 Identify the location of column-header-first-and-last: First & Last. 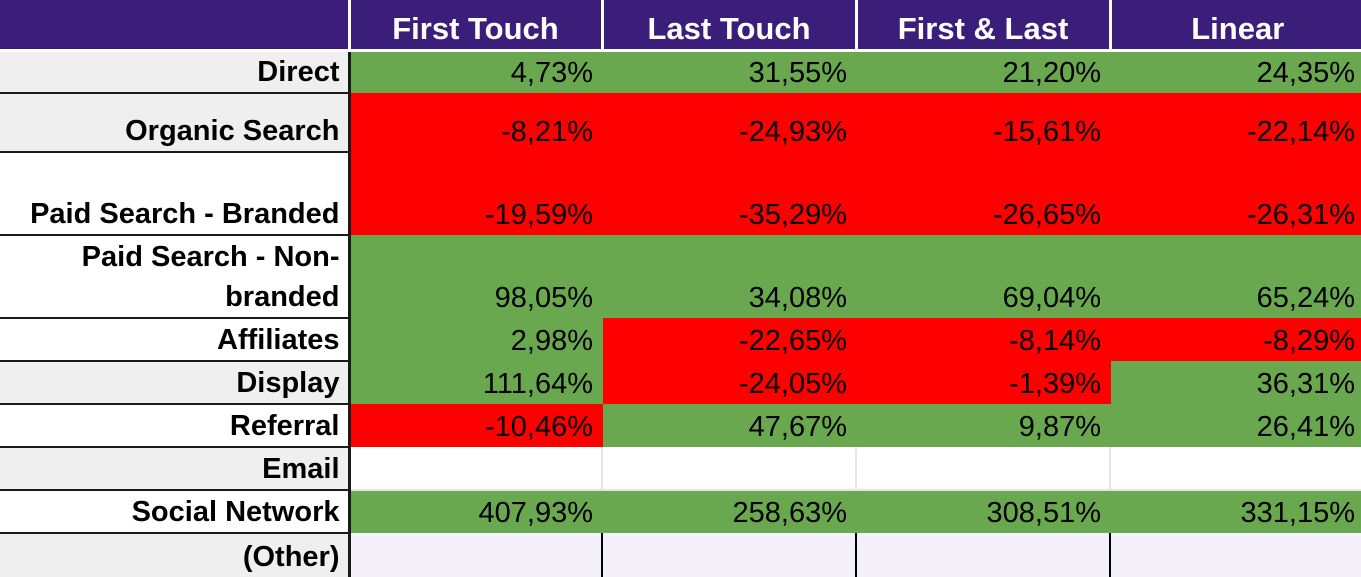
(984, 26).